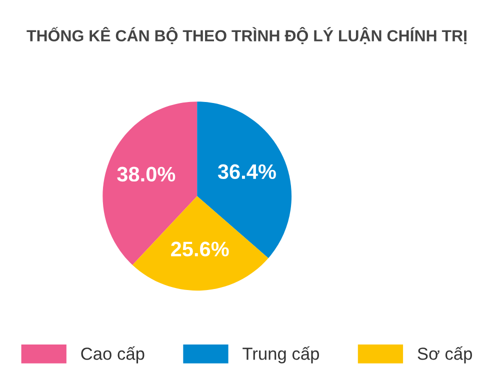 Image resolution: width=494 pixels, height=379 pixels. I want to click on legend-label: Cao cấp, so click(112, 355).